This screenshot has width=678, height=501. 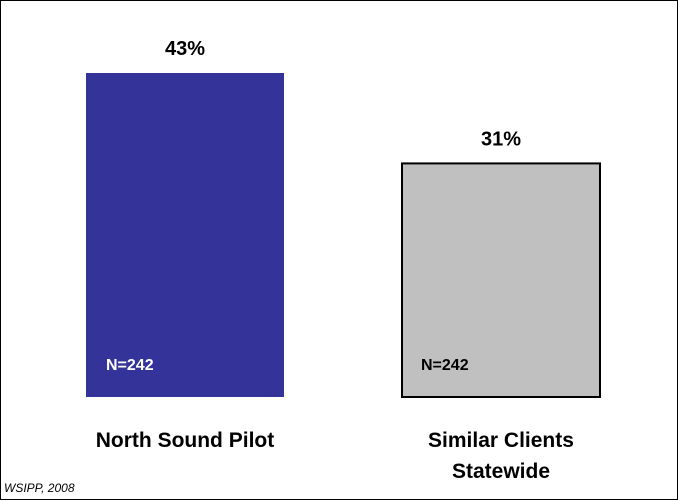 What do you see at coordinates (501, 139) in the screenshot?
I see `value-label-similar-clients-statewide: 31%` at bounding box center [501, 139].